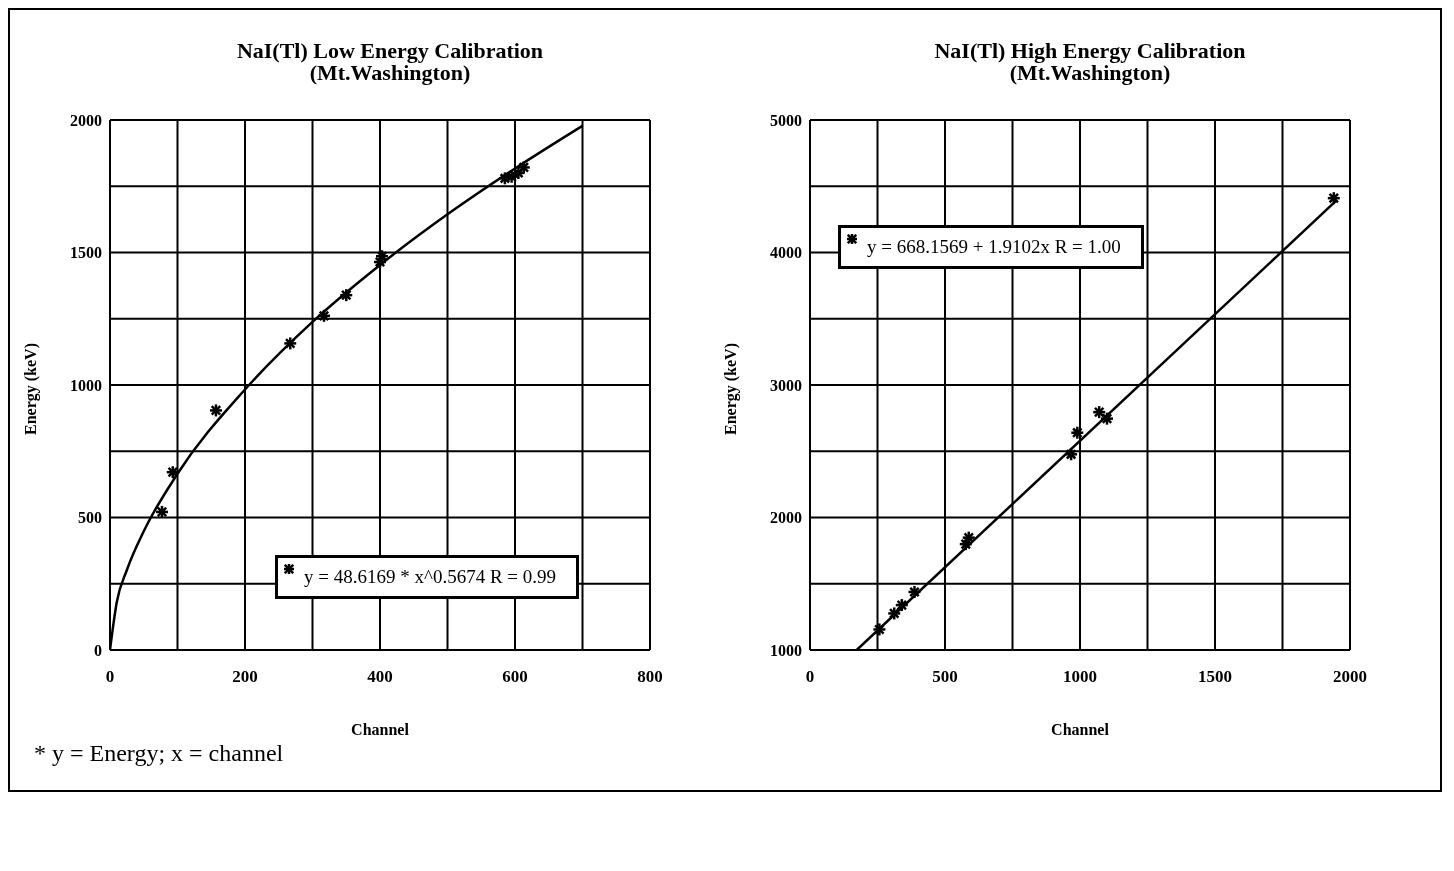  Describe the element at coordinates (98, 650) in the screenshot. I see `y-tick-label: 0` at that location.